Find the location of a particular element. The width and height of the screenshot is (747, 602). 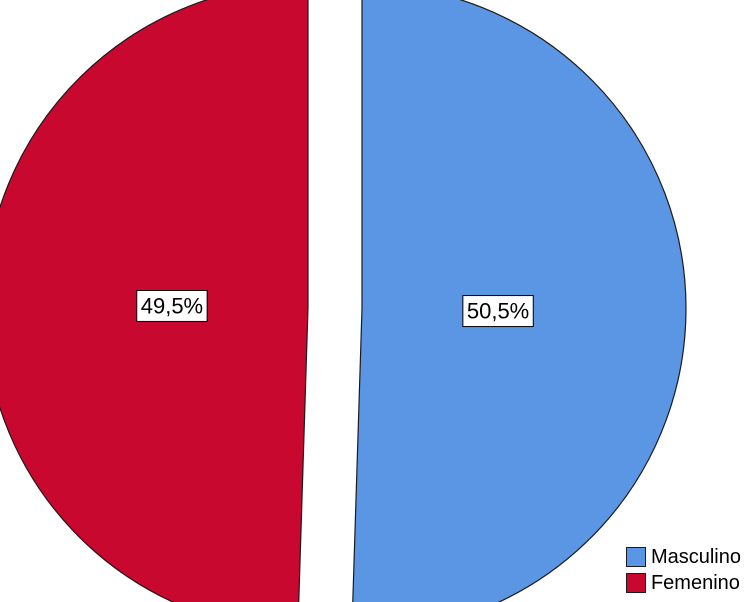

data-label-text-masculino: 50,5% is located at coordinates (498, 311).